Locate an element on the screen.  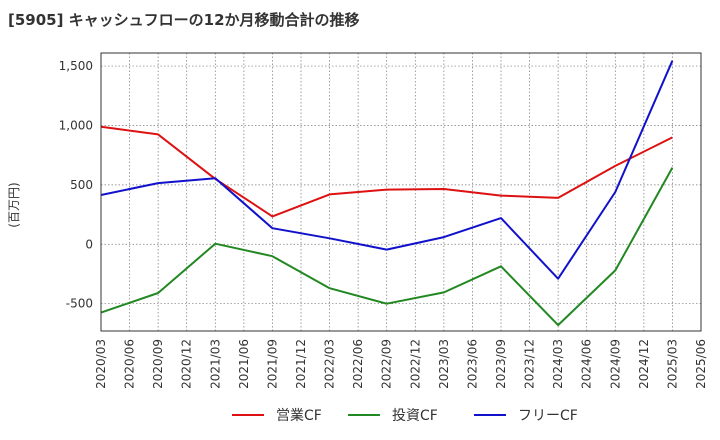
x-tick-label: 2021/09 is located at coordinates (272, 364).